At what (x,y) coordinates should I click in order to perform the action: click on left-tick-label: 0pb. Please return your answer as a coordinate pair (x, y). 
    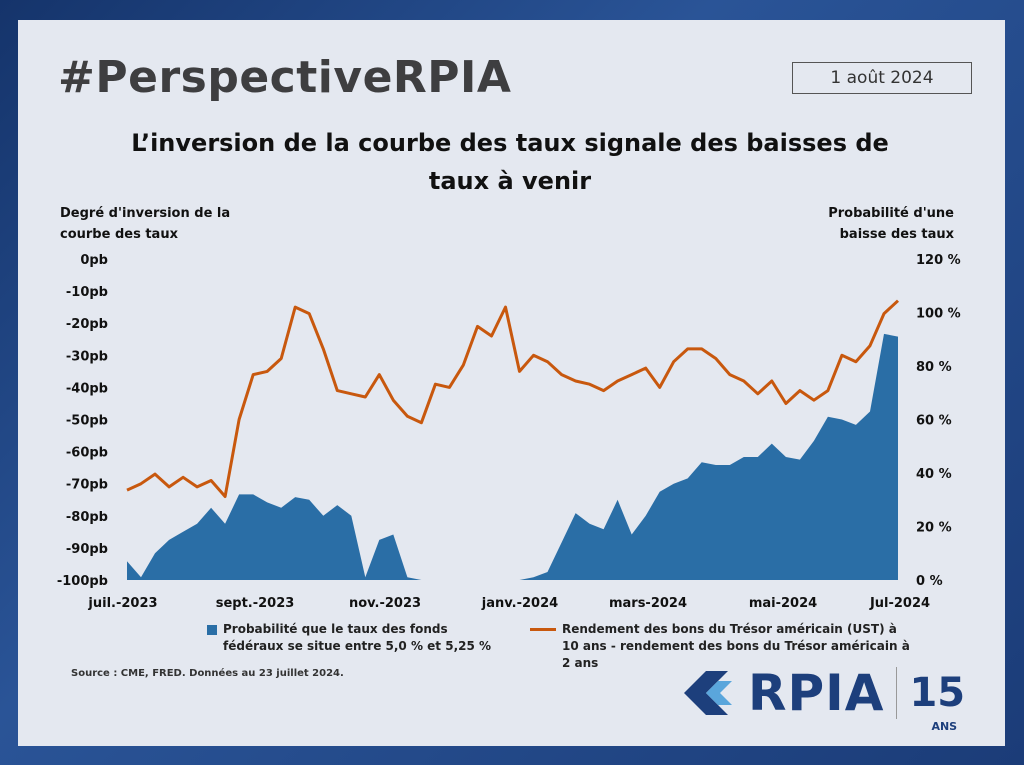
    Looking at the image, I should click on (94, 260).